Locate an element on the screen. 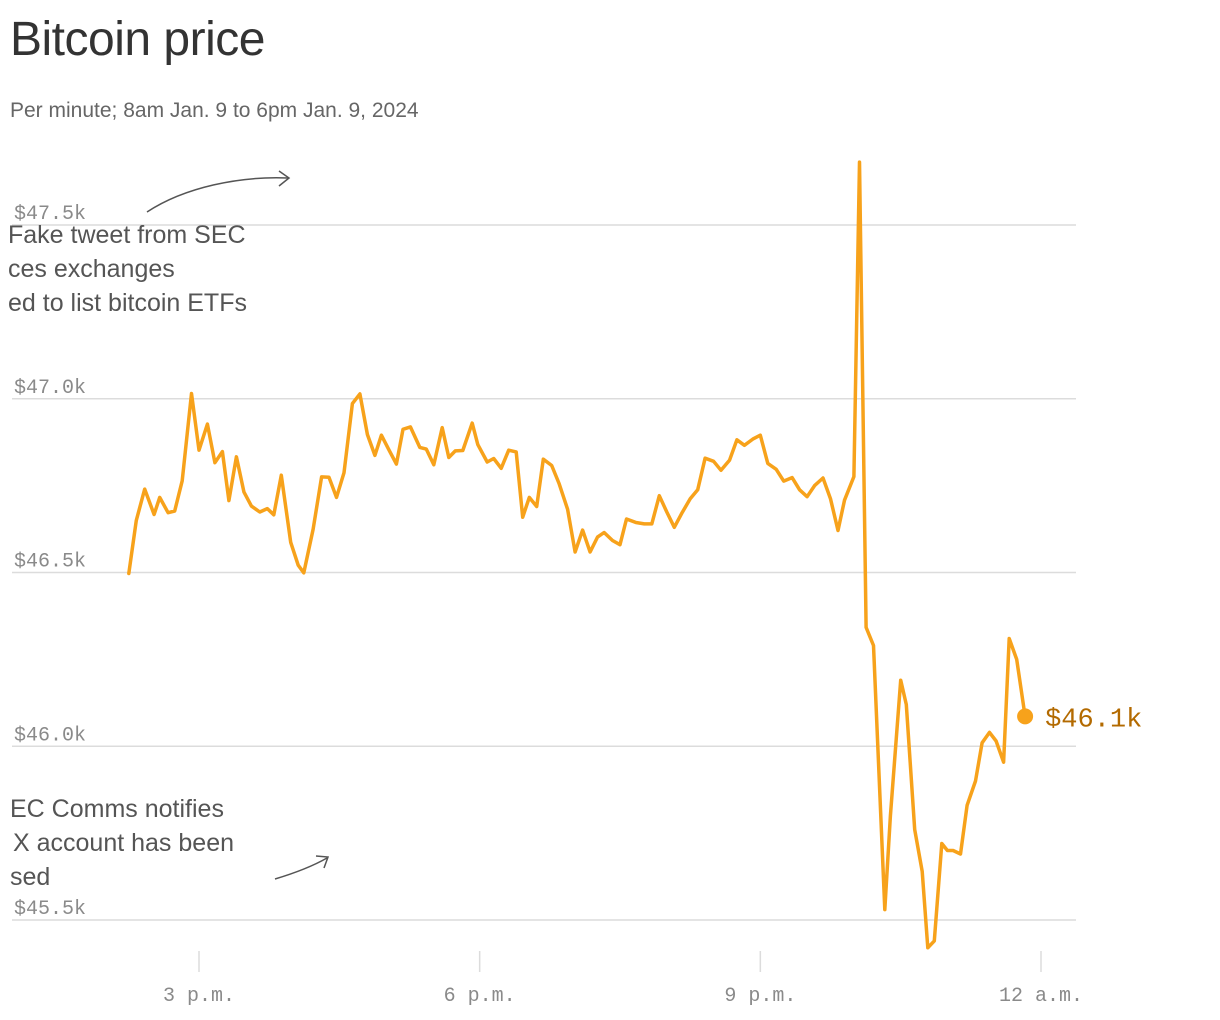  y-axis: $45.5k $46.0k $46.5k $47.0k $47.5k is located at coordinates (50, 562).